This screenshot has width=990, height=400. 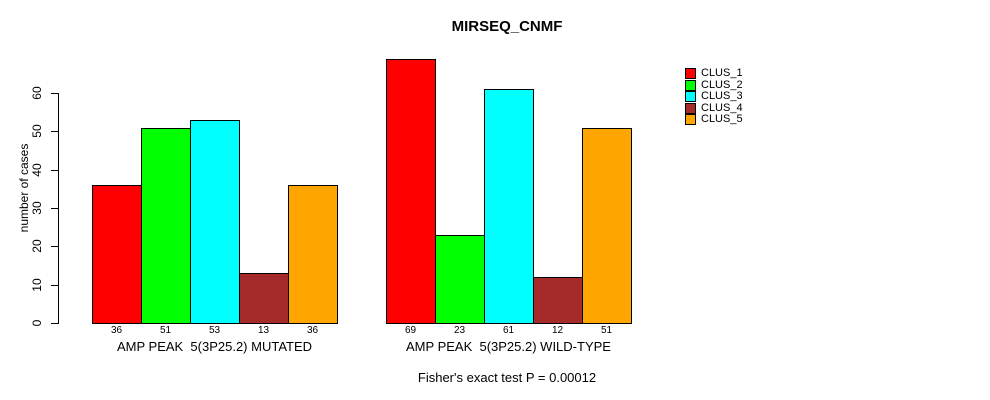 What do you see at coordinates (507, 377) in the screenshot?
I see `fisher-test-annotation: Fisher's exact test P = 0.00012` at bounding box center [507, 377].